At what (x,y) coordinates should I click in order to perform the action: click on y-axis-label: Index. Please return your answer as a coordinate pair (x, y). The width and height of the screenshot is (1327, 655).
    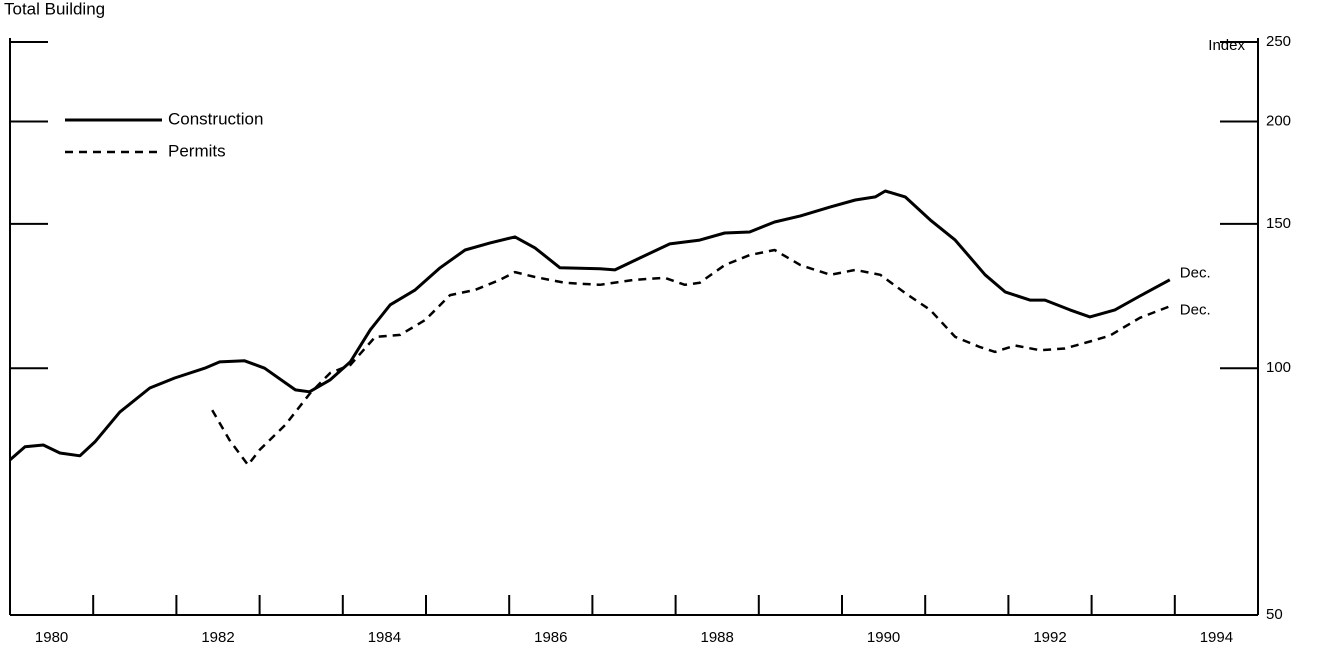
    Looking at the image, I should click on (1226, 45).